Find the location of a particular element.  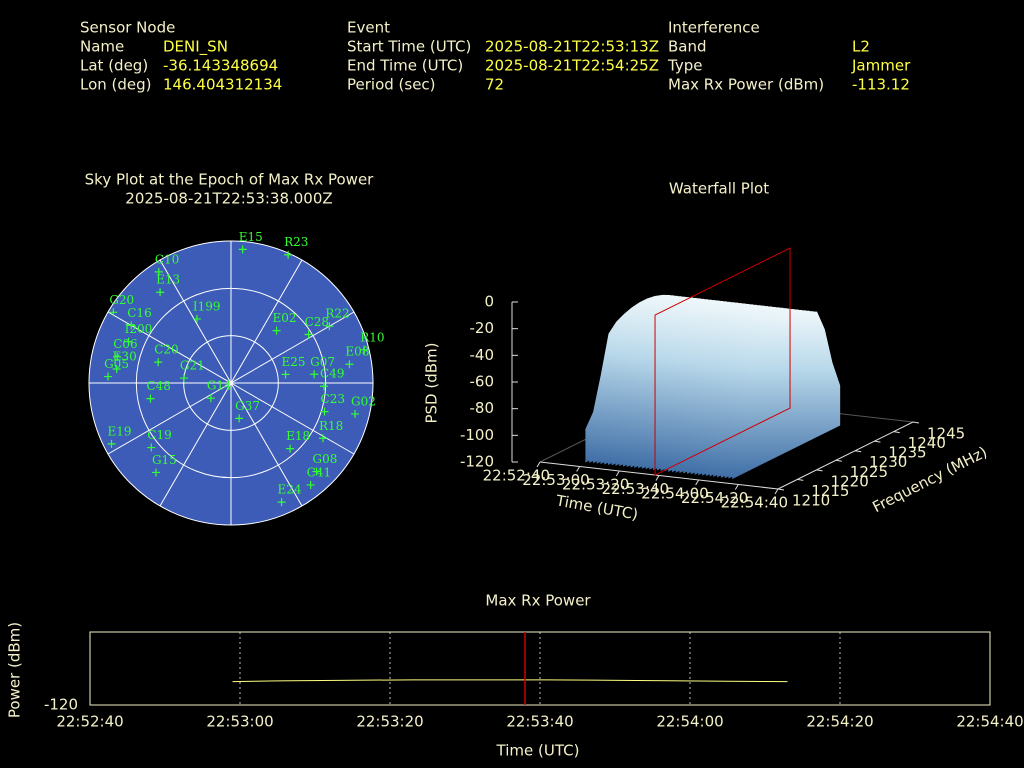

satellite-label: G20 is located at coordinates (121, 300).